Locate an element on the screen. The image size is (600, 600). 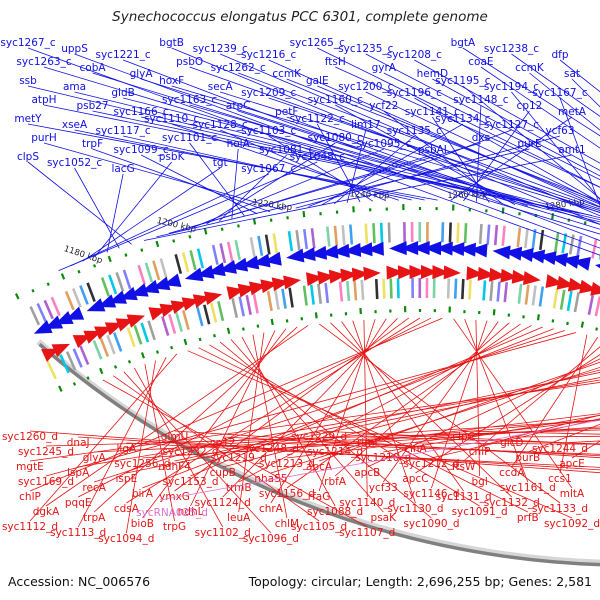
gene-label: syc1194_c is located at coordinates (511, 87).